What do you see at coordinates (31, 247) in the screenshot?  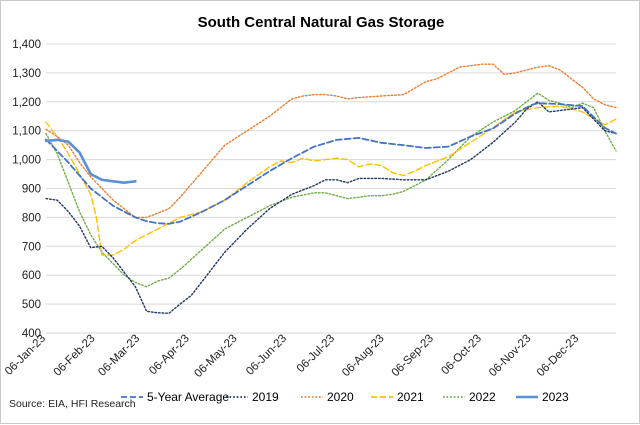 I see `y-tick-label: 700` at bounding box center [31, 247].